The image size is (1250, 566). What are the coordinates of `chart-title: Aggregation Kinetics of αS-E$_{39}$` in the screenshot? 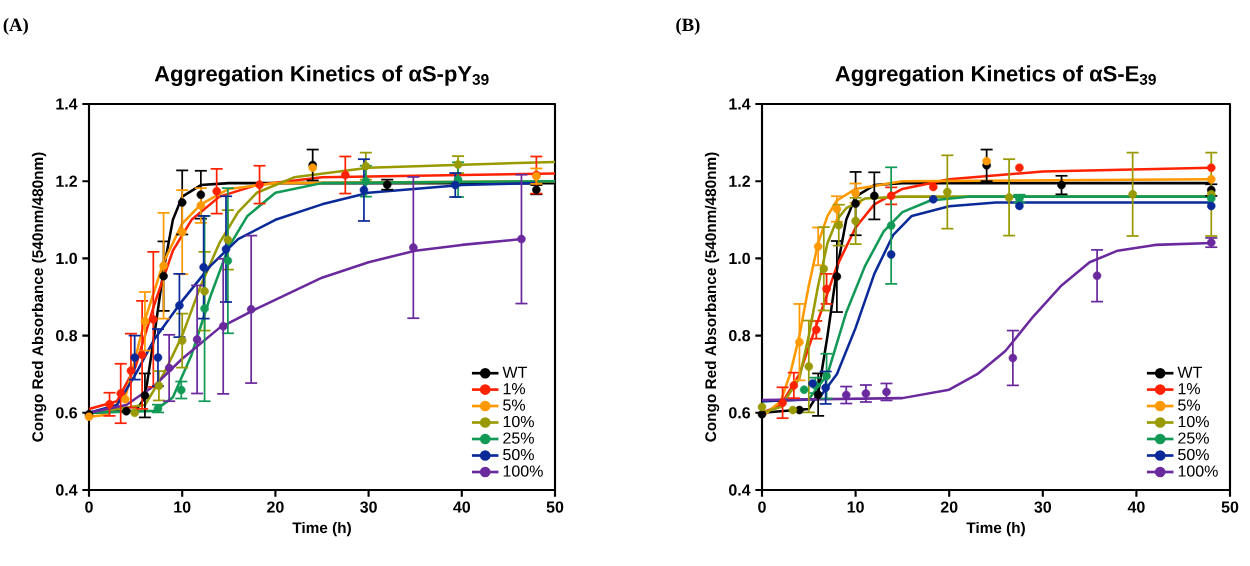 It's located at (995, 75).